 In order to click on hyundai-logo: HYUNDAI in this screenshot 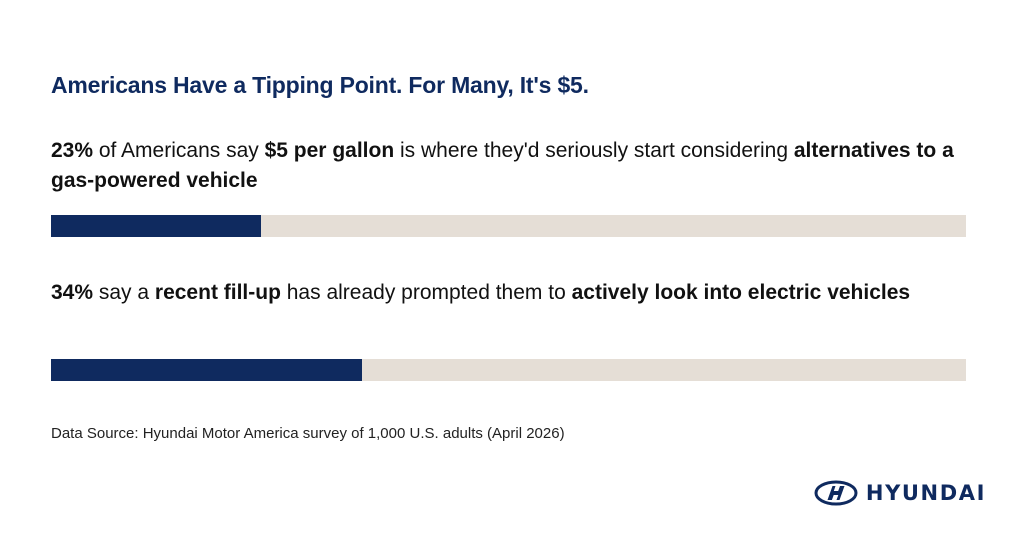, I will do `click(900, 493)`.